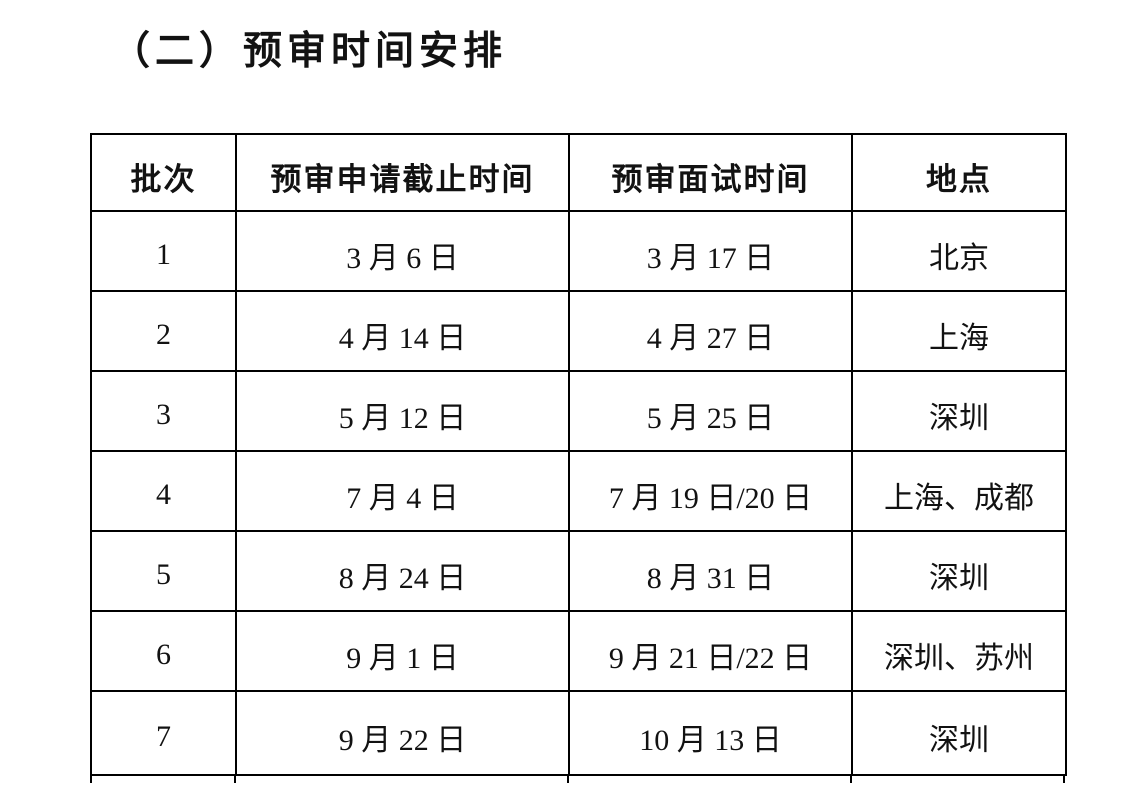 The width and height of the screenshot is (1123, 801). What do you see at coordinates (710, 571) in the screenshot?
I see `cell-interview: 8 月 31 日` at bounding box center [710, 571].